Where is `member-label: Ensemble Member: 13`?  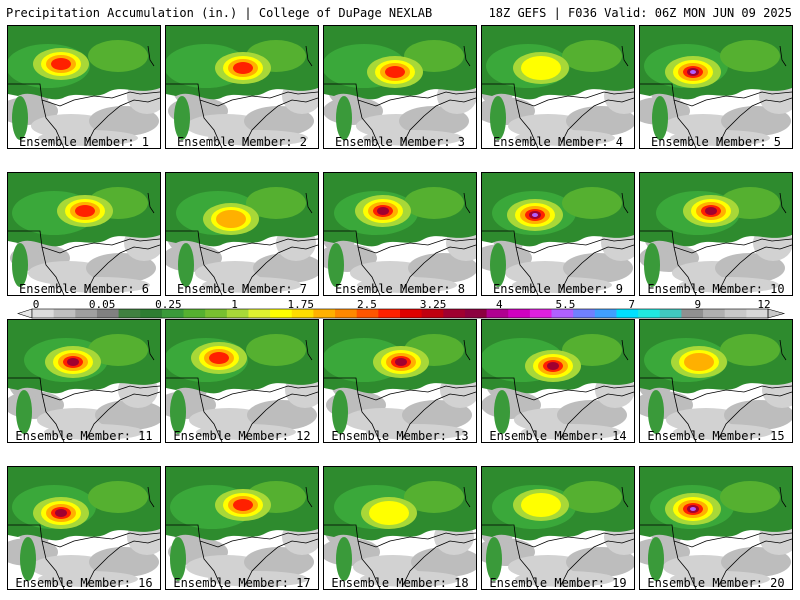 member-label: Ensemble Member: 13 is located at coordinates (400, 436).